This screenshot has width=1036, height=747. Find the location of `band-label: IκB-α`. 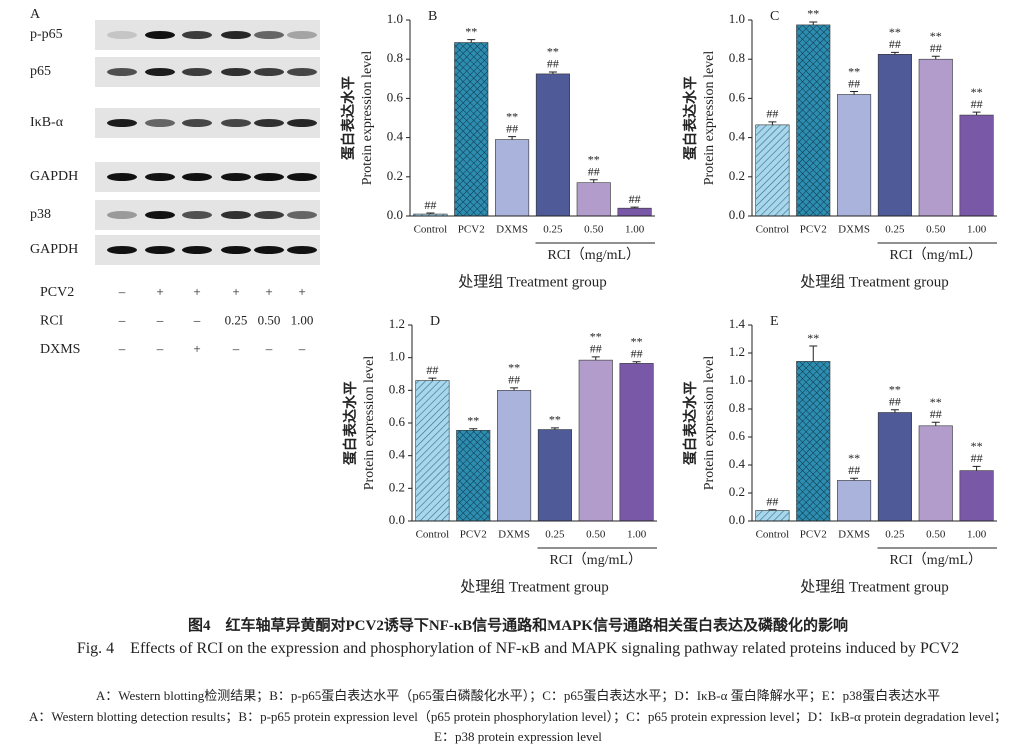

band-label: IκB-α is located at coordinates (47, 122).